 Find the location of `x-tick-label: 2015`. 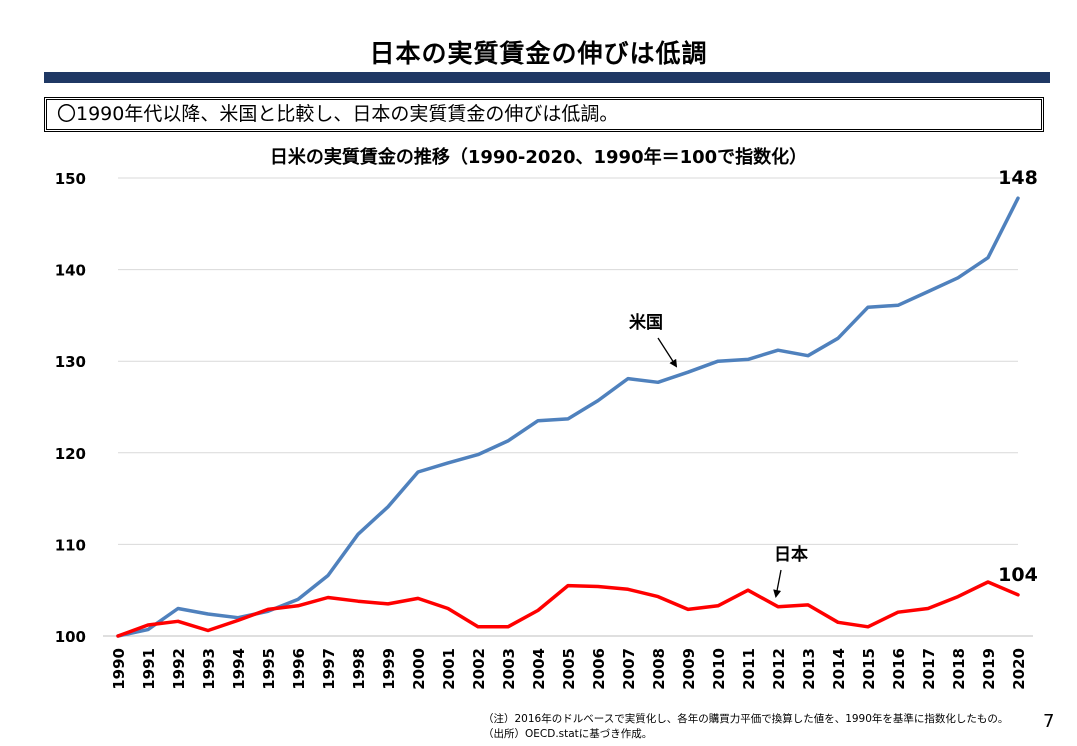

x-tick-label: 2015 is located at coordinates (869, 669).